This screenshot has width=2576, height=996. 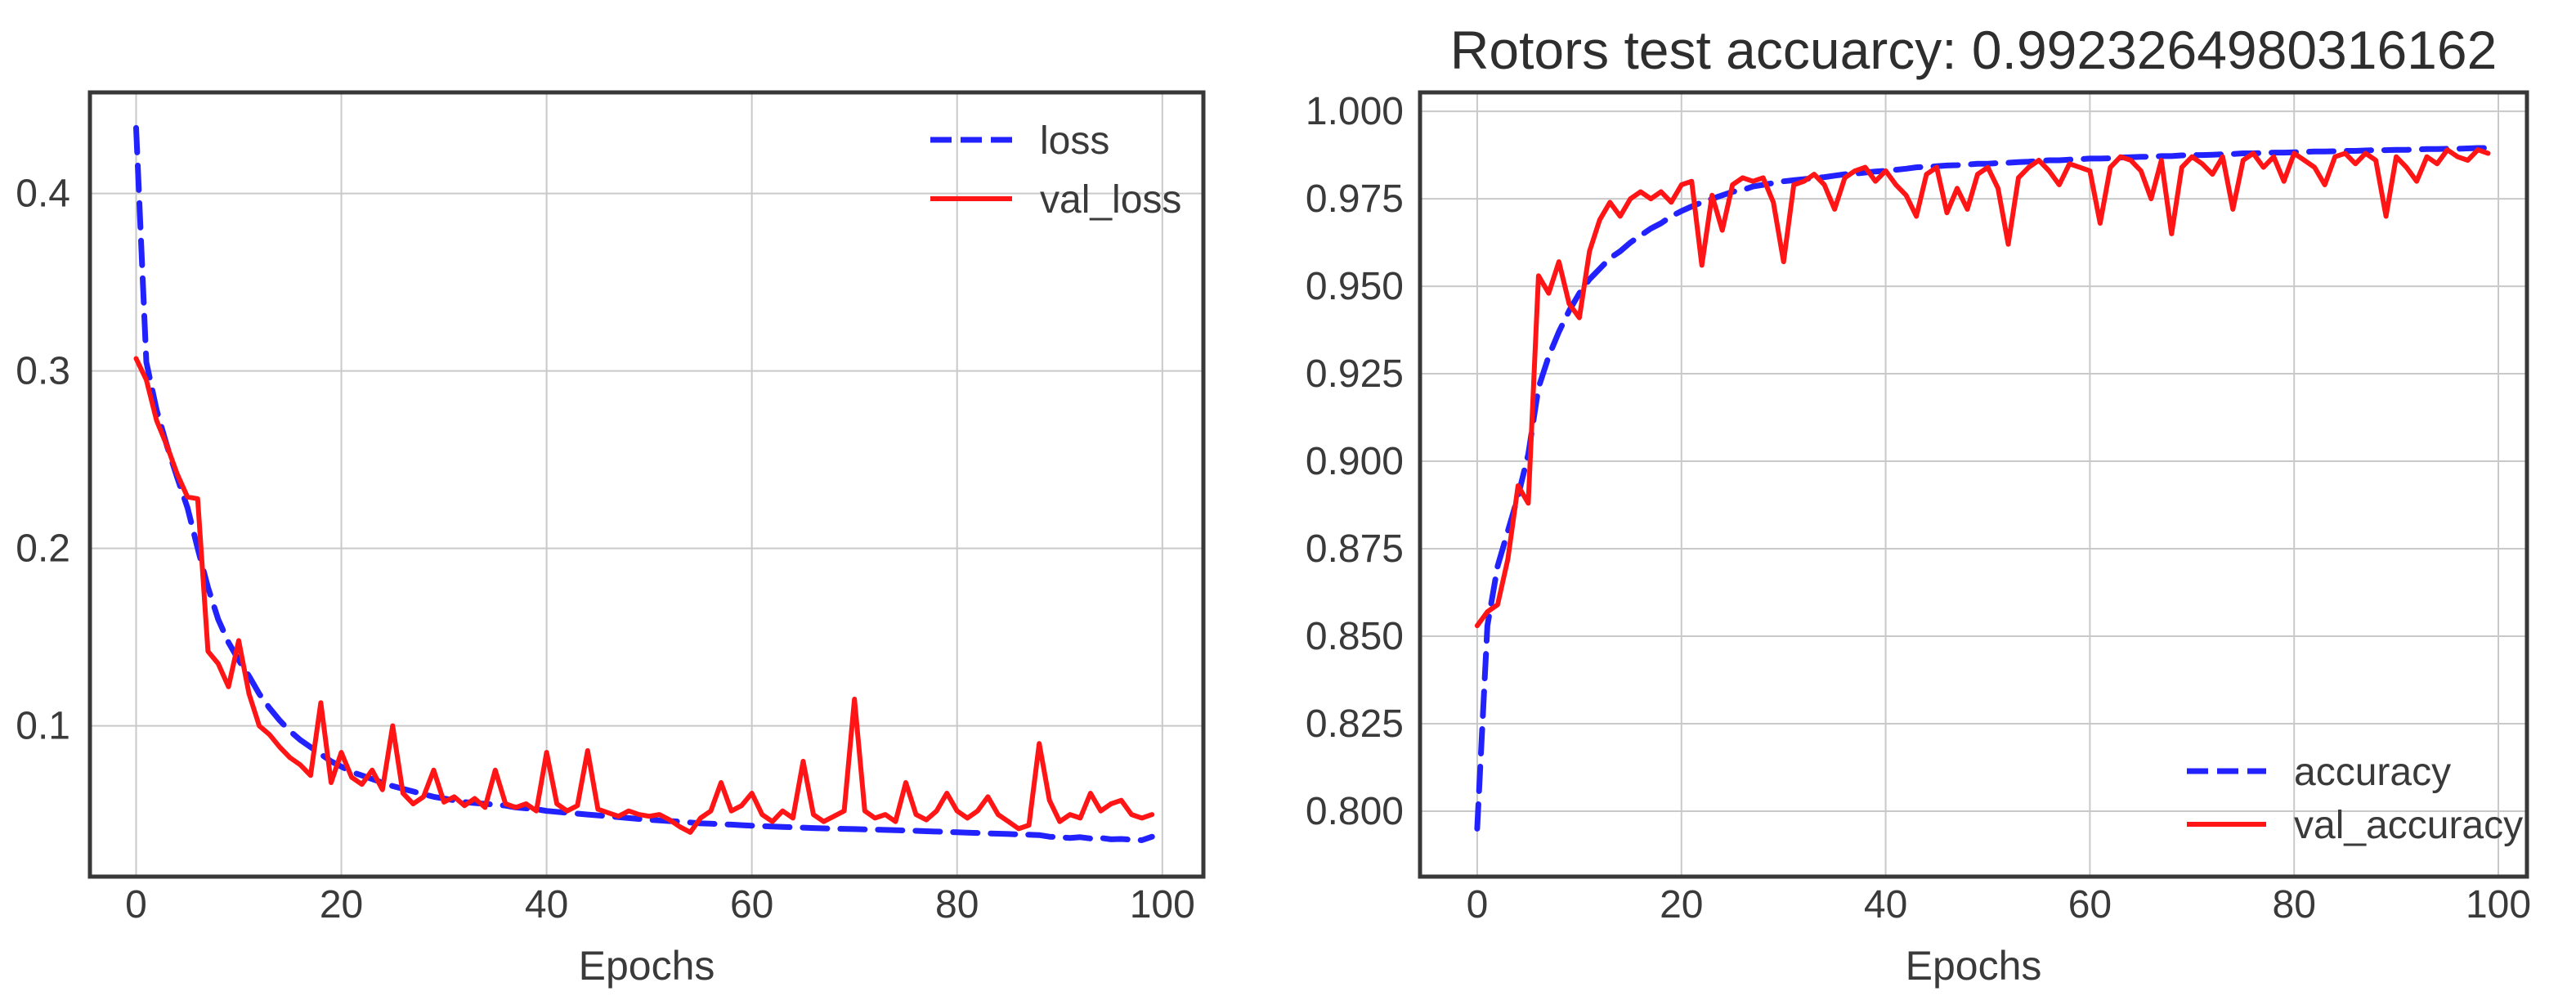 What do you see at coordinates (1055, 171) in the screenshot?
I see `legend: loss val_loss` at bounding box center [1055, 171].